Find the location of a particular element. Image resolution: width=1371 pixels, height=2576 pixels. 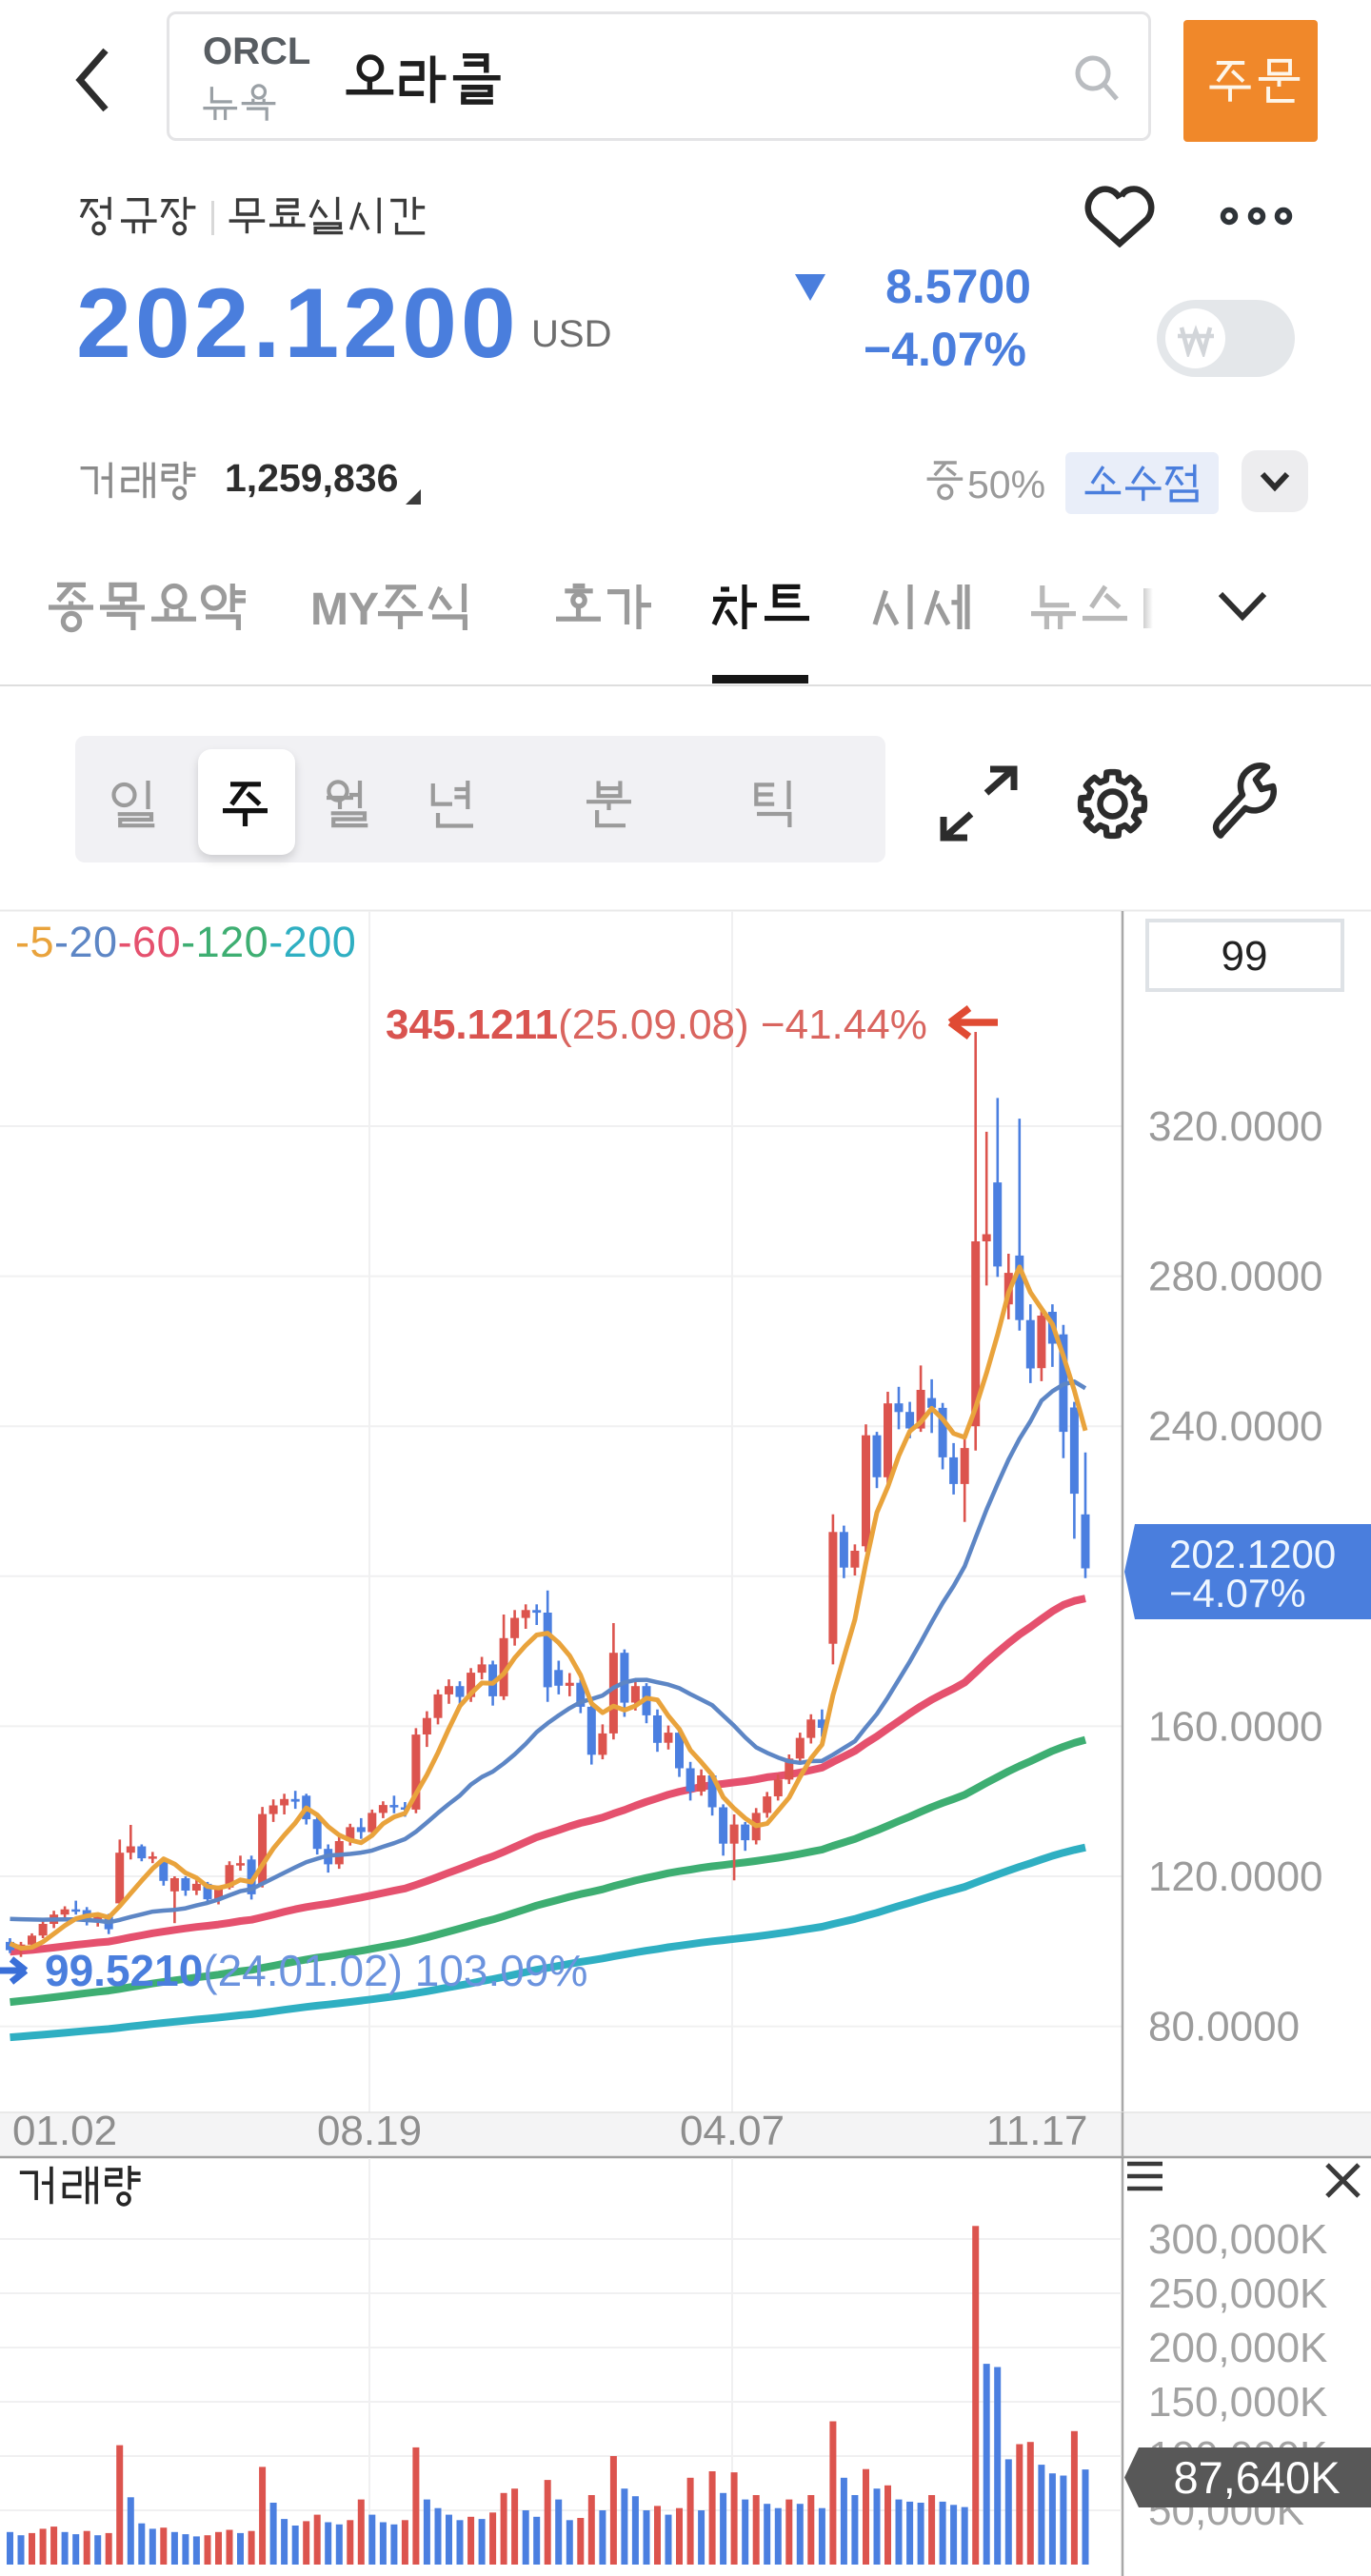

svg-text: 300,000K is located at coordinates (1237, 2239).